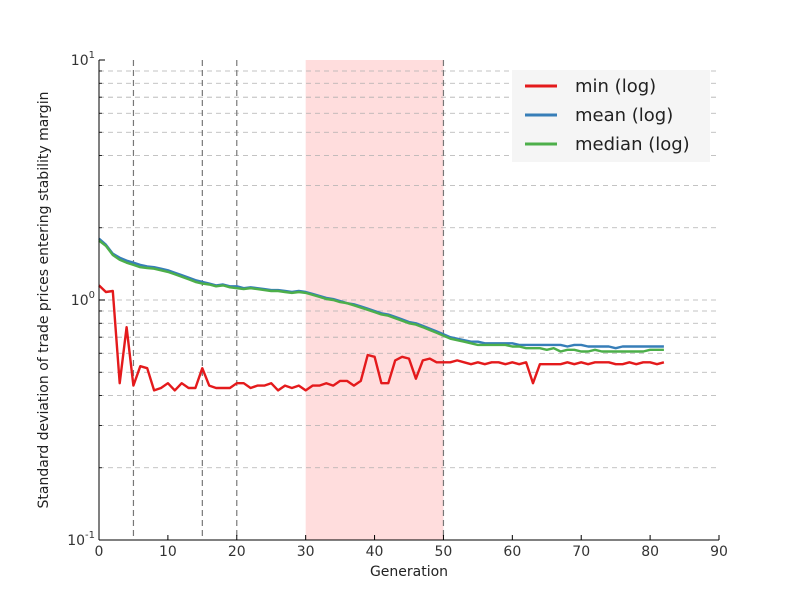 The width and height of the screenshot is (800, 600). Describe the element at coordinates (624, 115) in the screenshot. I see `legend-label: mean (log)` at that location.